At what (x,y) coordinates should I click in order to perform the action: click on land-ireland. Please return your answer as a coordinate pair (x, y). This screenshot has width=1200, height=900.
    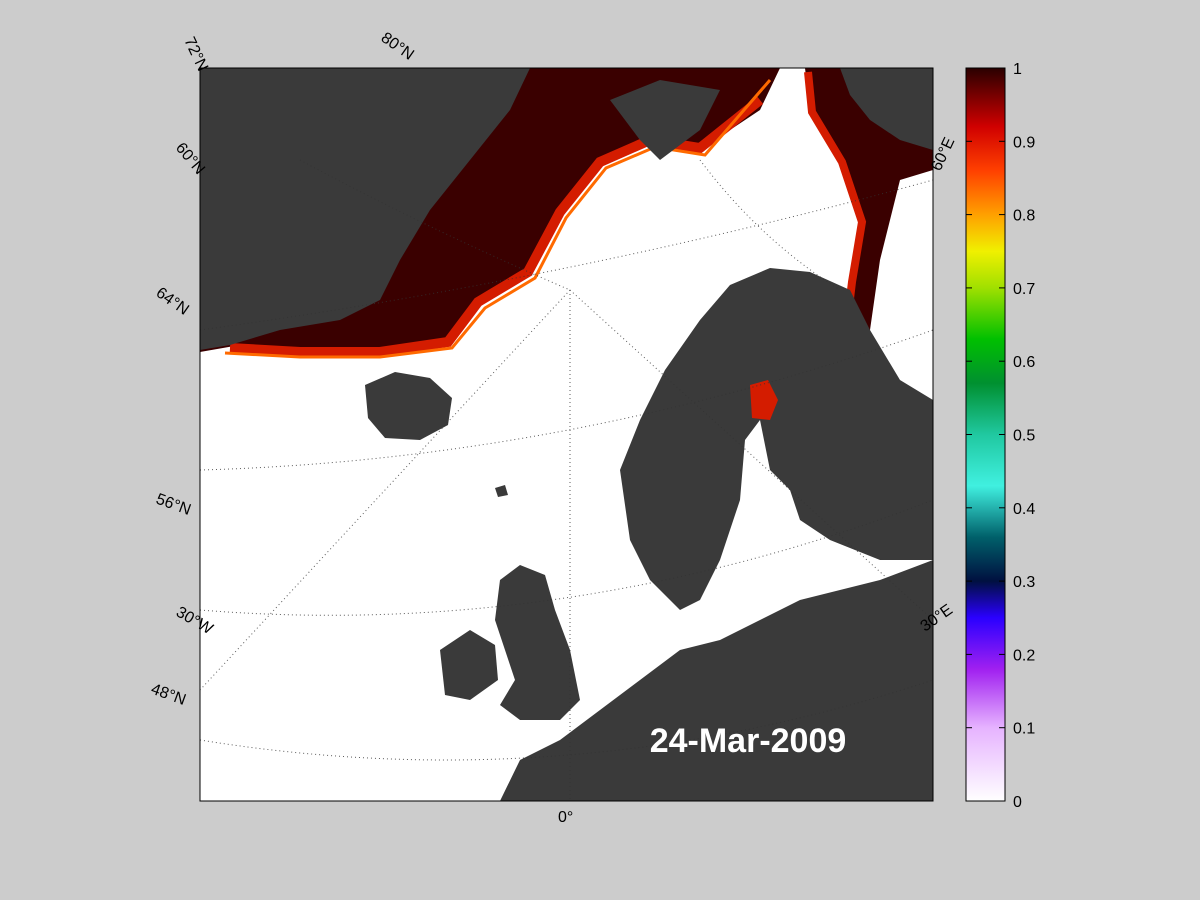
    Looking at the image, I should click on (469, 665).